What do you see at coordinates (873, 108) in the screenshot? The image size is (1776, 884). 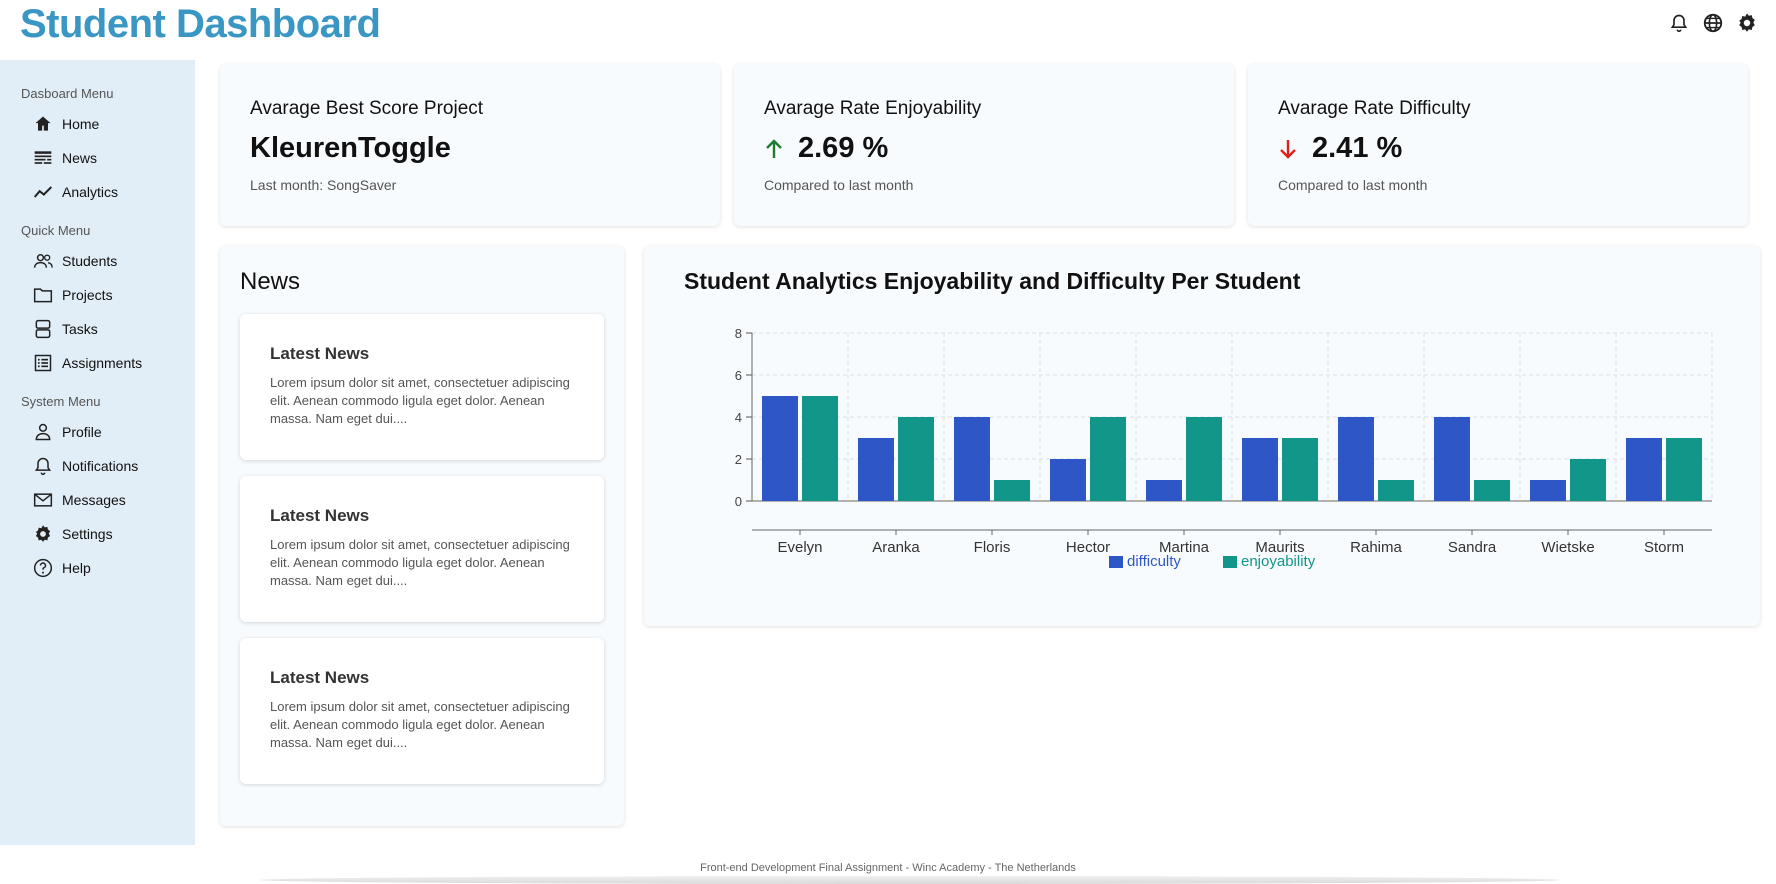 I see `stat-title: Avarage Rate Enjoyability` at bounding box center [873, 108].